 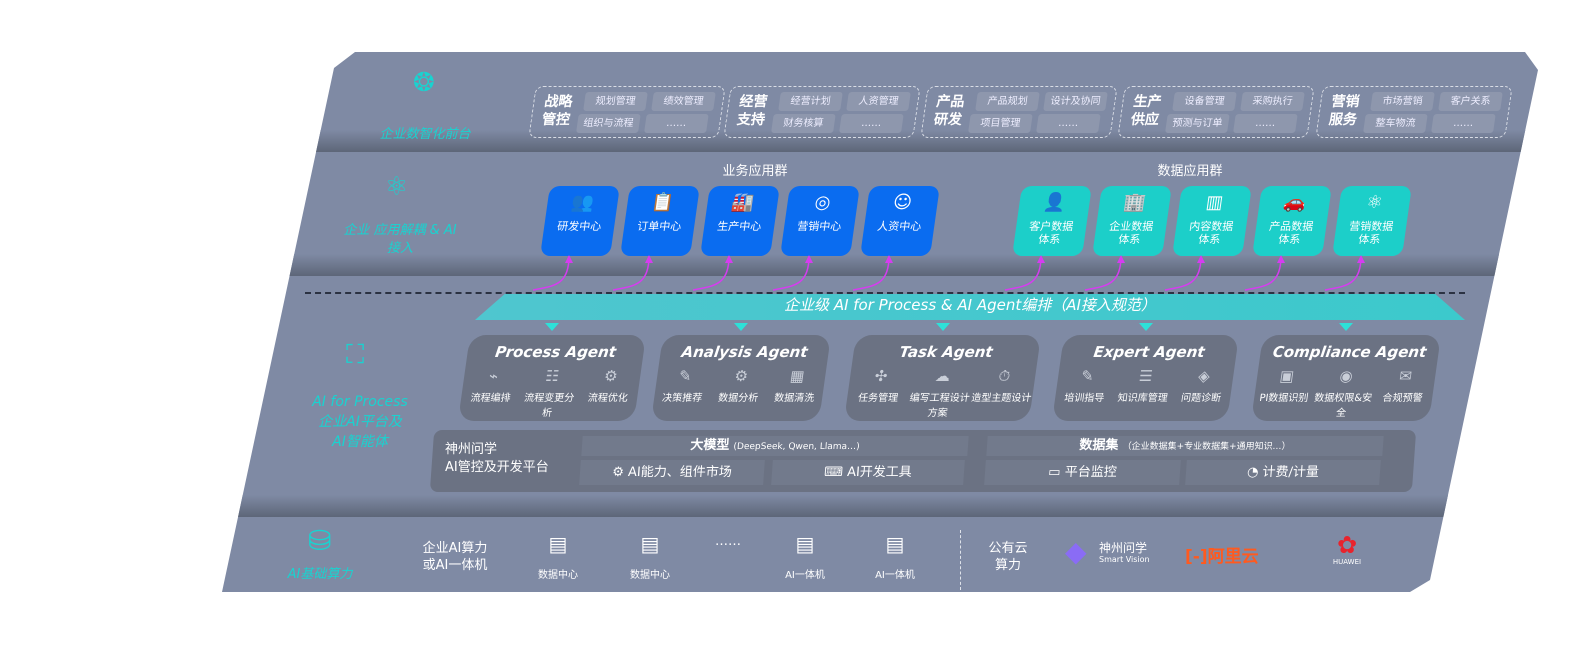 I want to click on agent-item: ⌁ 流程编排, so click(x=491, y=393).